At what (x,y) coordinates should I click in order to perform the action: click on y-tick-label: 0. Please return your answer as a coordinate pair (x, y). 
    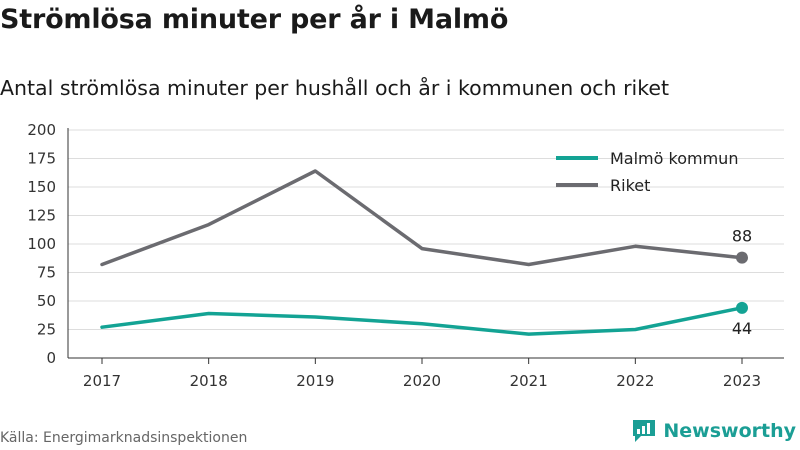
    Looking at the image, I should click on (51, 358).